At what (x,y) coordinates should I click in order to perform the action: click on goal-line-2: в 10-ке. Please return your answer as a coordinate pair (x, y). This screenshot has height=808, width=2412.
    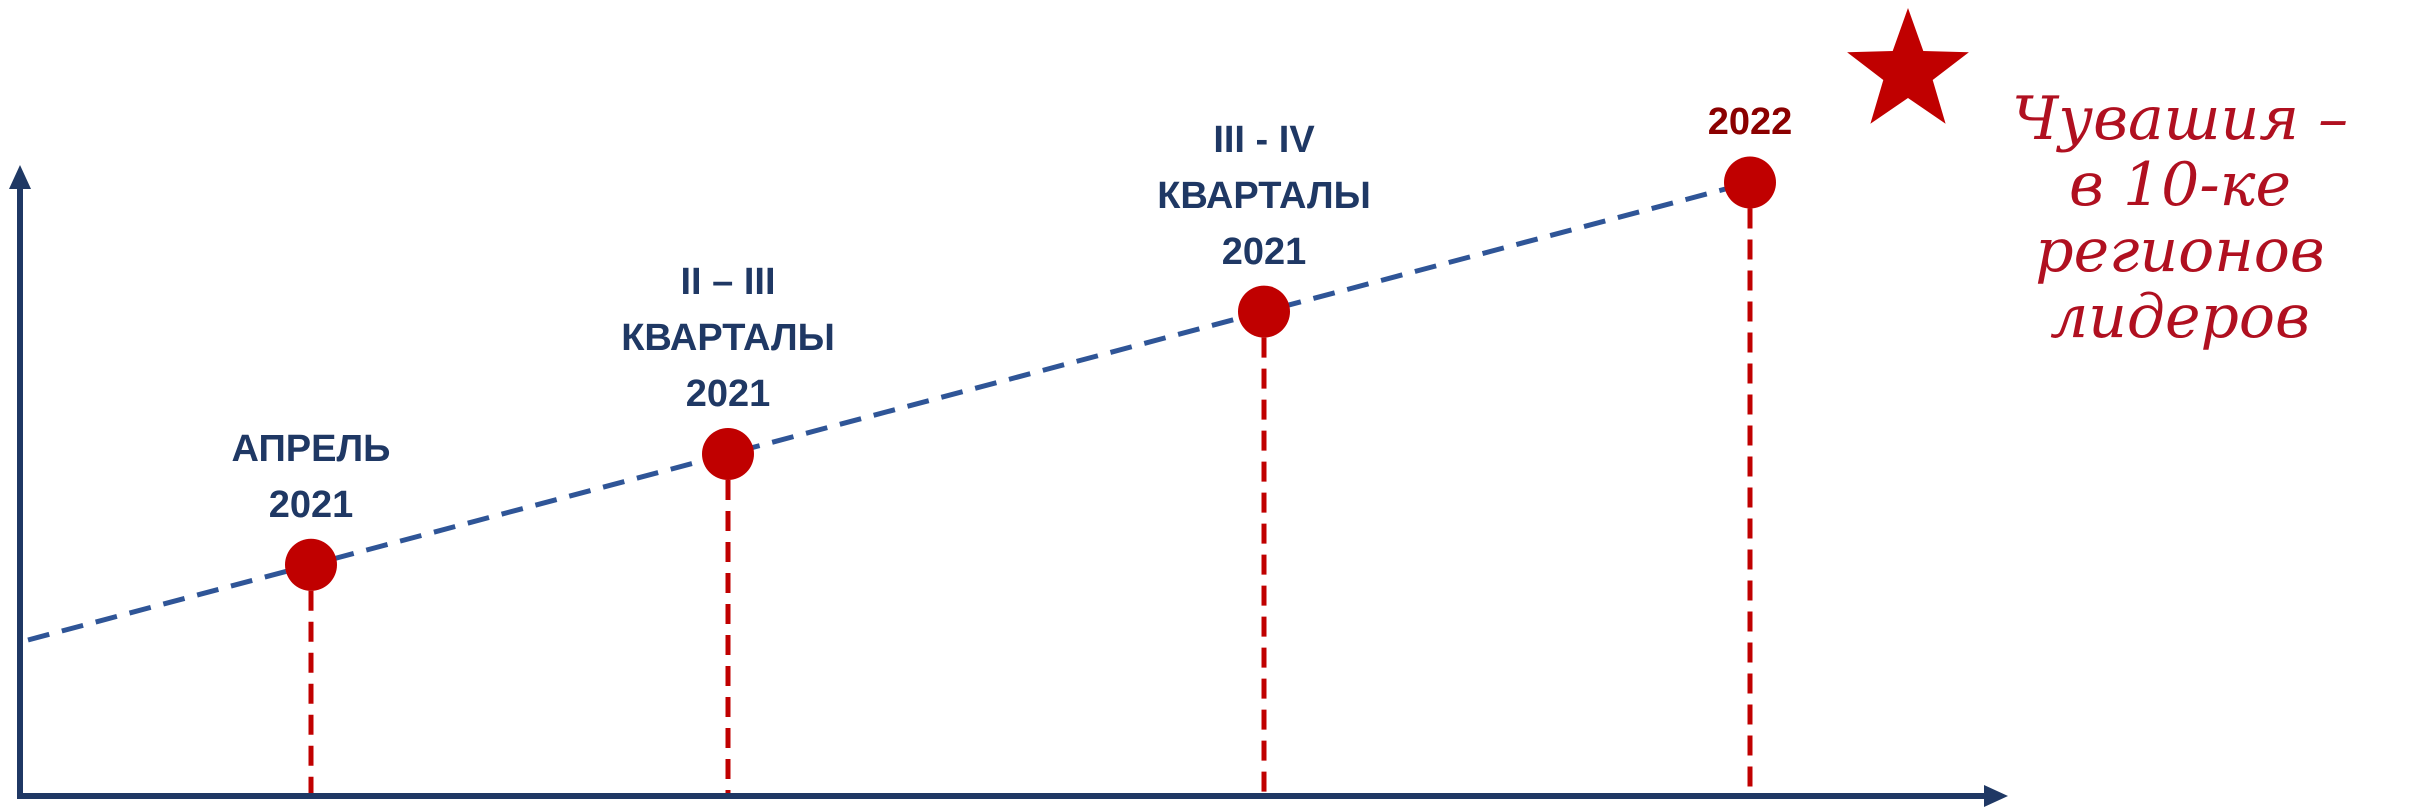
    Looking at the image, I should click on (2180, 185).